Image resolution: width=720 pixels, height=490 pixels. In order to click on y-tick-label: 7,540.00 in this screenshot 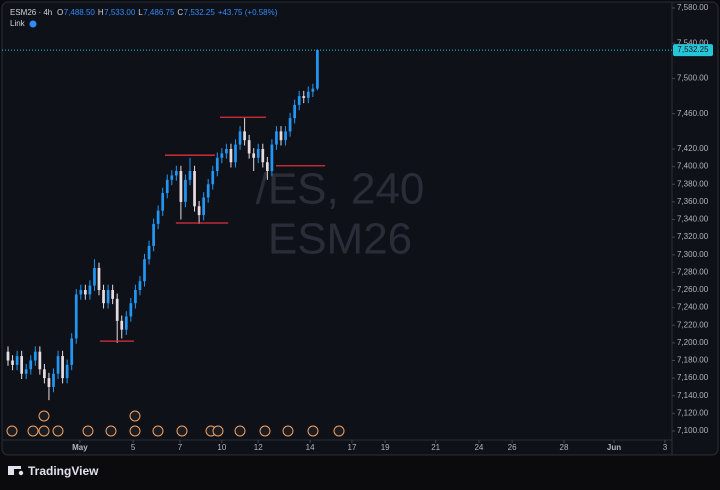, I will do `click(693, 42)`.